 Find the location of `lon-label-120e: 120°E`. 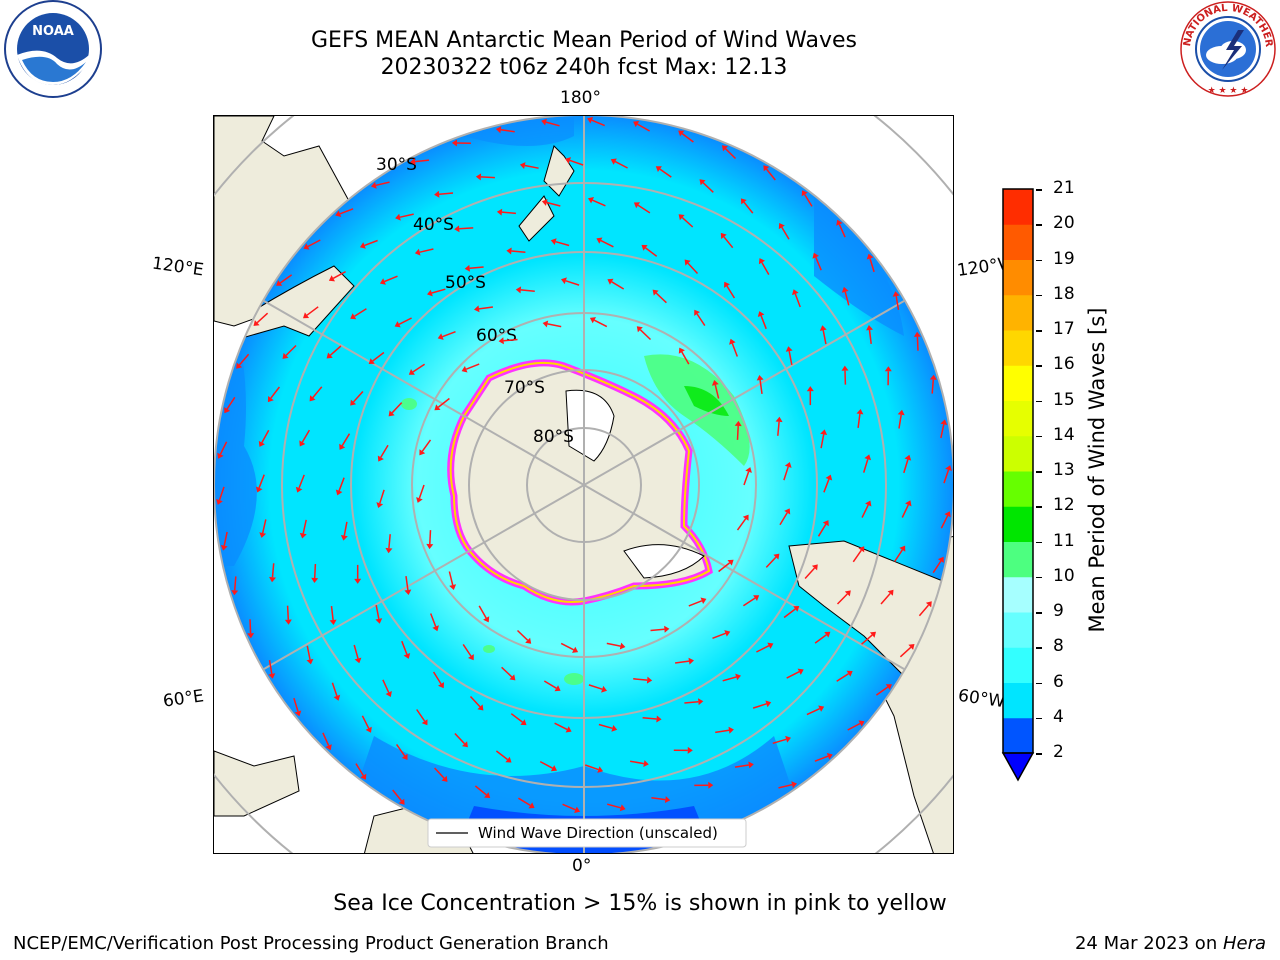

lon-label-120e: 120°E is located at coordinates (177, 267).